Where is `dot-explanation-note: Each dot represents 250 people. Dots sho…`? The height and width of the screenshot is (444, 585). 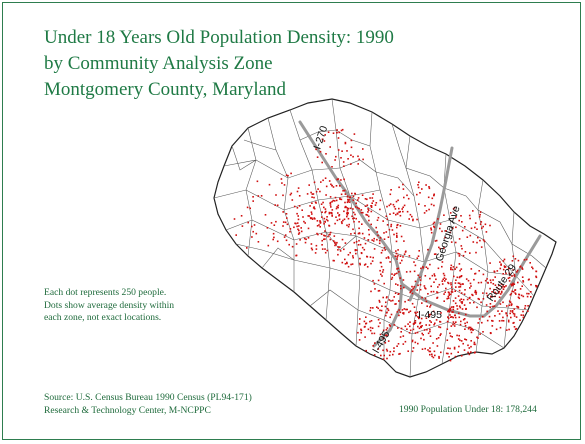
dot-explanation-note: Each dot represents 250 people. Dots sho… is located at coordinates (109, 306).